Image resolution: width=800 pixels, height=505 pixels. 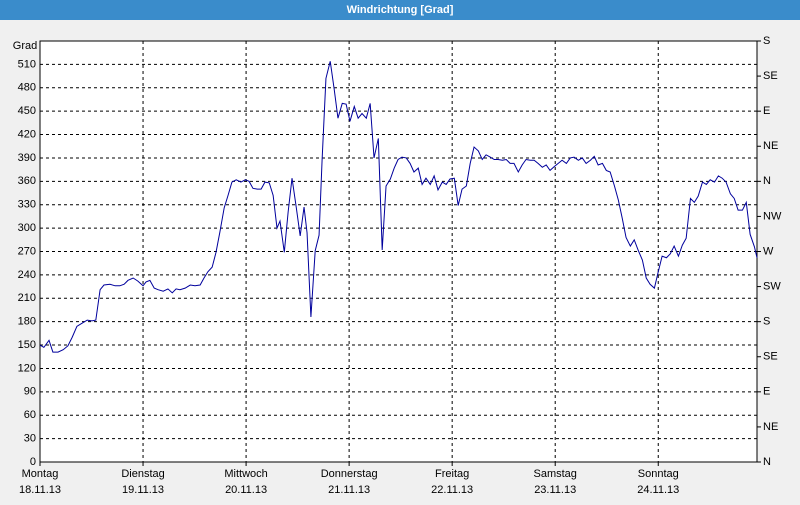 What do you see at coordinates (246, 490) in the screenshot?
I see `x-tick-date: 20.11.13` at bounding box center [246, 490].